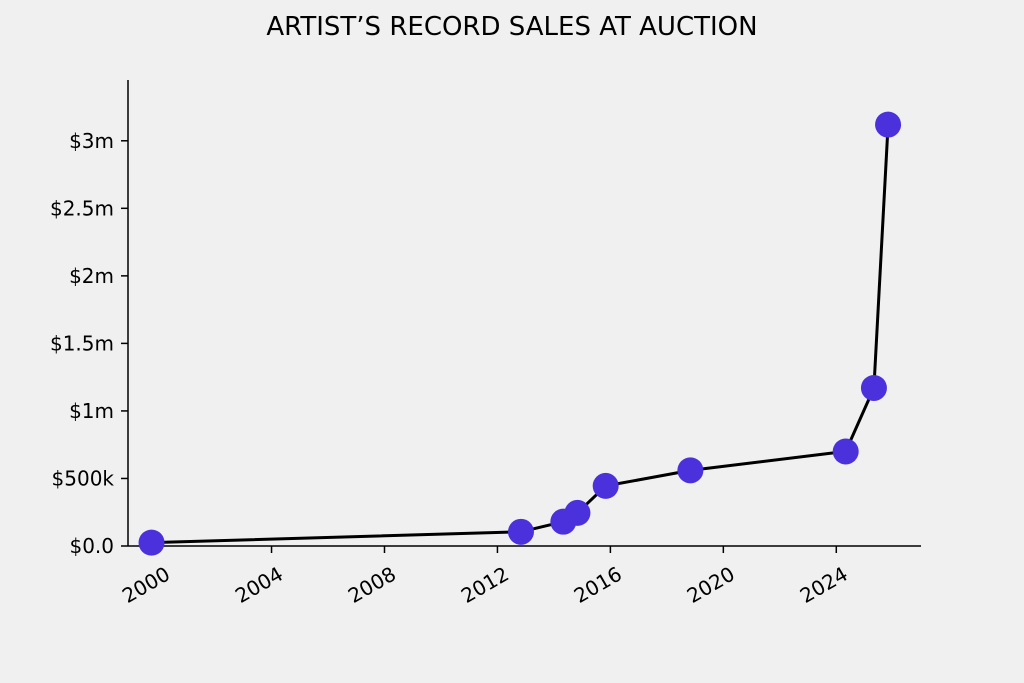  Describe the element at coordinates (711, 585) in the screenshot. I see `x-tick-label: 2020` at that location.